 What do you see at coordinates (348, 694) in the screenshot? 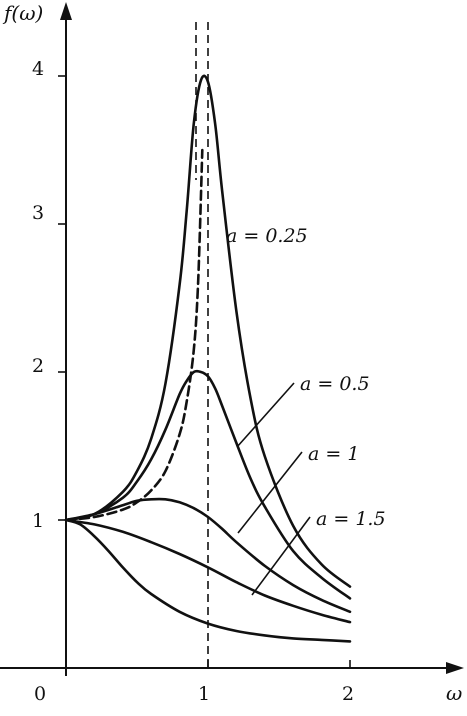
I see `x-tick-label-2: 2` at bounding box center [348, 694].